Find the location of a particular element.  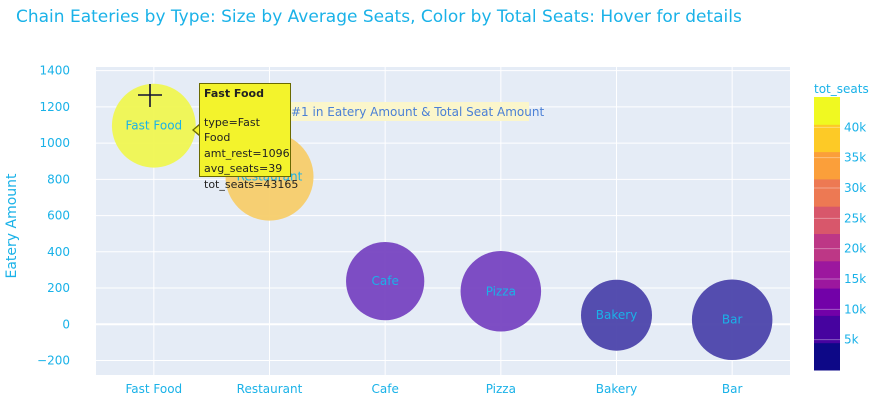

tooltip-title: Fast Food is located at coordinates (234, 93).